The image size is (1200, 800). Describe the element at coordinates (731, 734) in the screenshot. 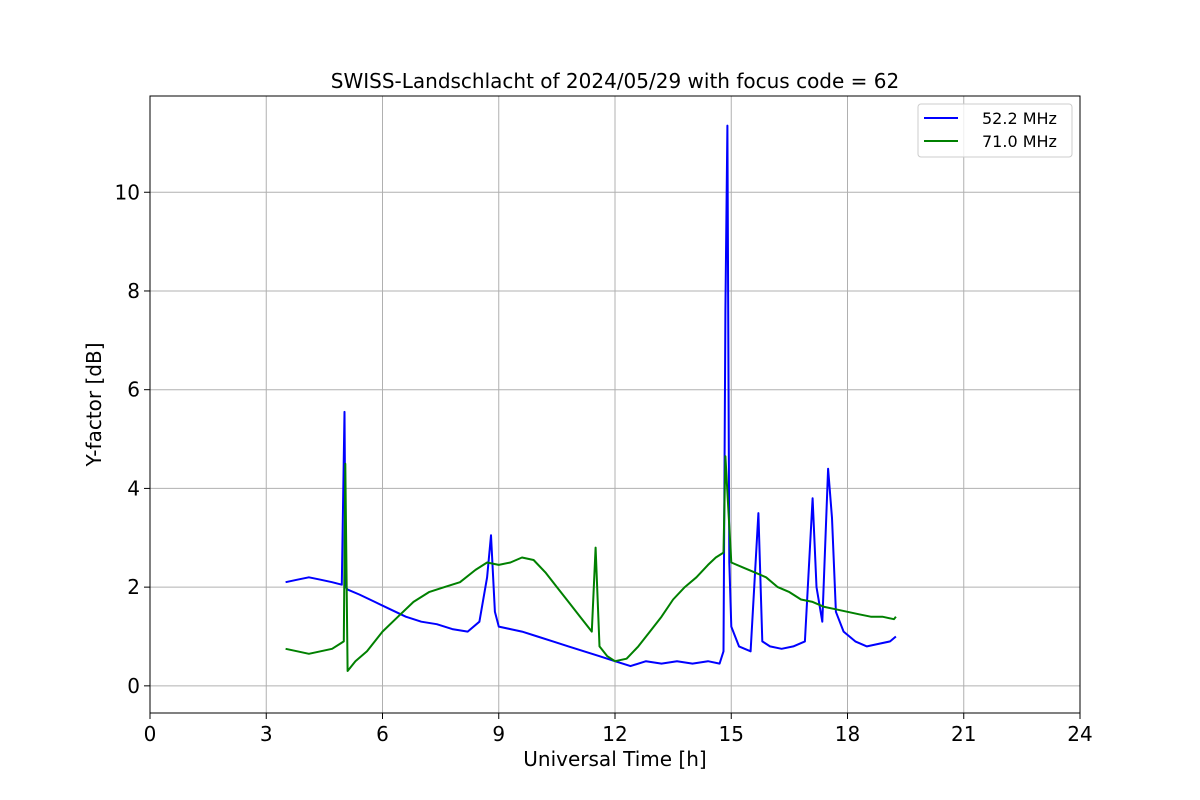

I see `x-tick-label: 15` at that location.